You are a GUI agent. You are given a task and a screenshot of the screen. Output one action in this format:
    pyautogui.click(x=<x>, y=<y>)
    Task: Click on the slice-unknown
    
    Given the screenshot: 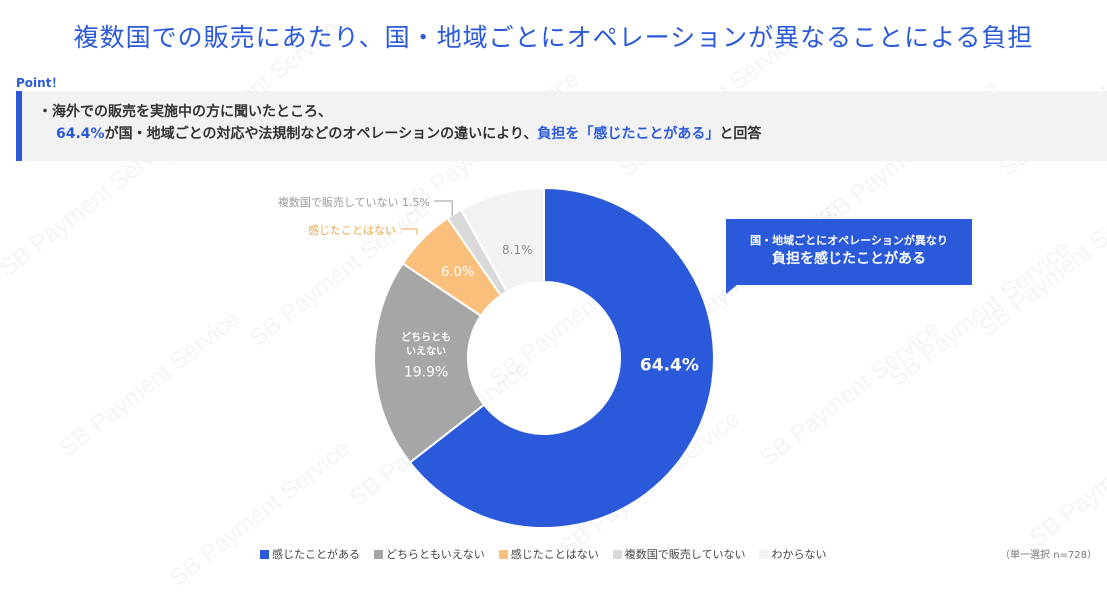 What is the action you would take?
    pyautogui.click(x=502, y=240)
    